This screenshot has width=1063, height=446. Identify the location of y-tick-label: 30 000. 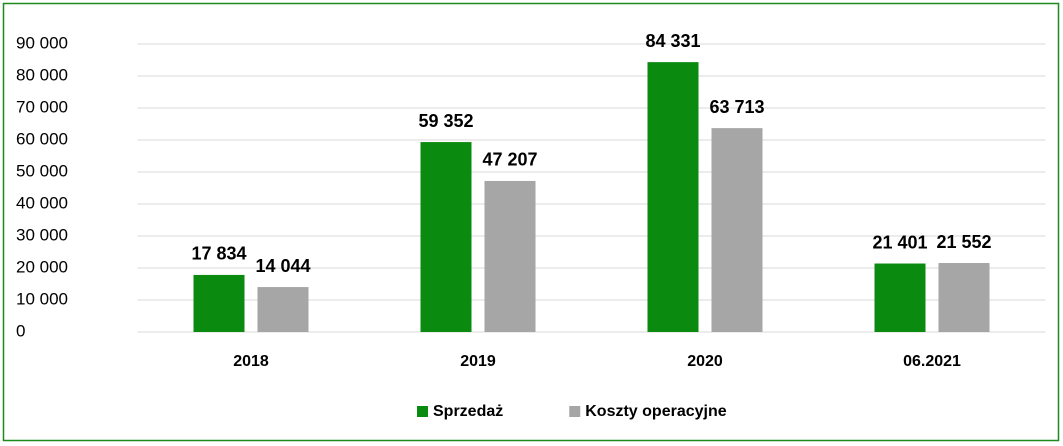
(42, 234).